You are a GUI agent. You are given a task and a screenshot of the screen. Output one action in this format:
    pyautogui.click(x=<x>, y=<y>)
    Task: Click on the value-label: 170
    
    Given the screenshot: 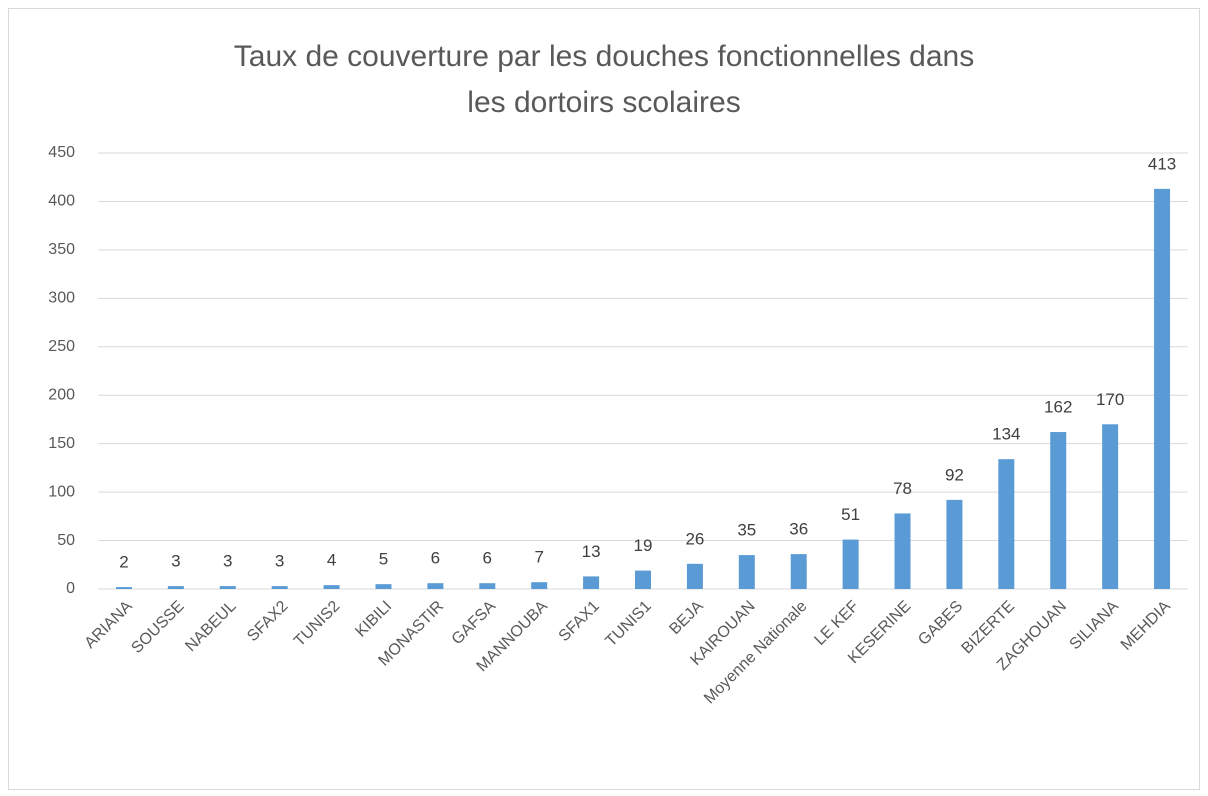 What is the action you would take?
    pyautogui.click(x=1110, y=399)
    